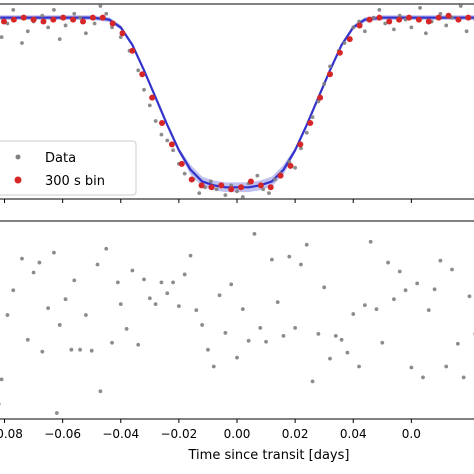 This screenshot has height=474, width=474. What do you see at coordinates (295, 434) in the screenshot?
I see `x-tick-label: 0.02` at bounding box center [295, 434].